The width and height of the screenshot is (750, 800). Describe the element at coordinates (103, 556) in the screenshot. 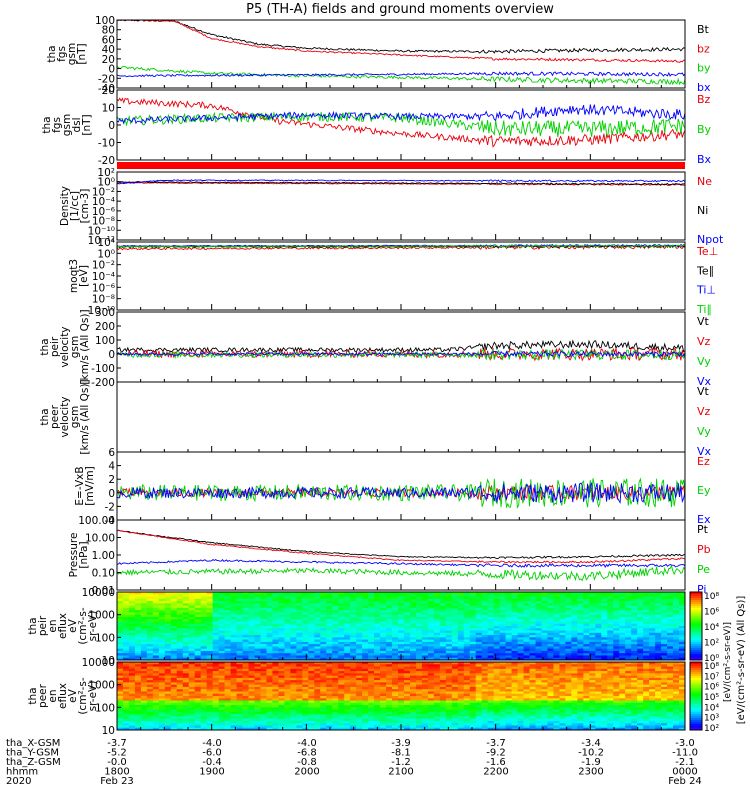

I see `y-tick-label: 1.00` at that location.